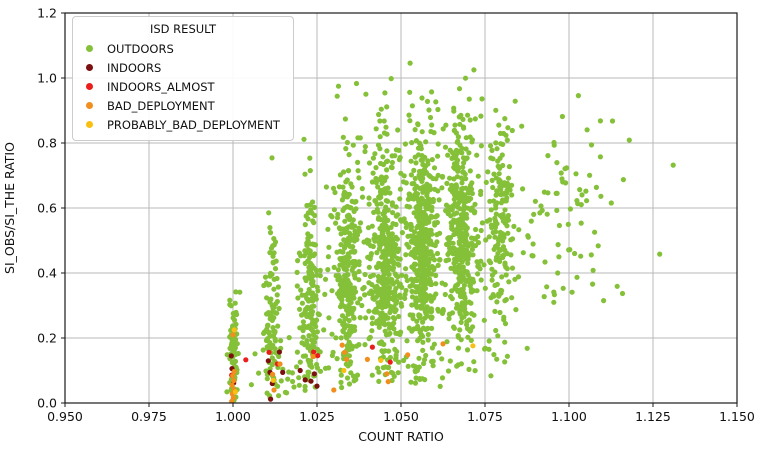  I want to click on x-tick-label: 1.050, so click(401, 416).